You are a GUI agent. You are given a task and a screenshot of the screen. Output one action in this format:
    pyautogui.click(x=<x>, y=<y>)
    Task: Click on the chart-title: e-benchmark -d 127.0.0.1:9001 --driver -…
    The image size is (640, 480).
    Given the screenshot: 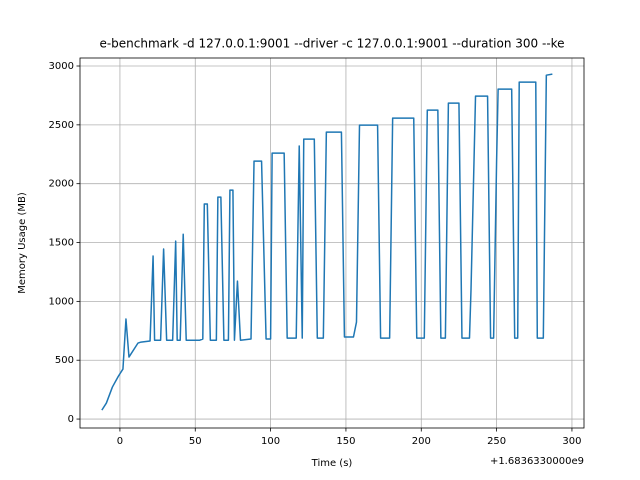 What is the action you would take?
    pyautogui.click(x=331, y=44)
    